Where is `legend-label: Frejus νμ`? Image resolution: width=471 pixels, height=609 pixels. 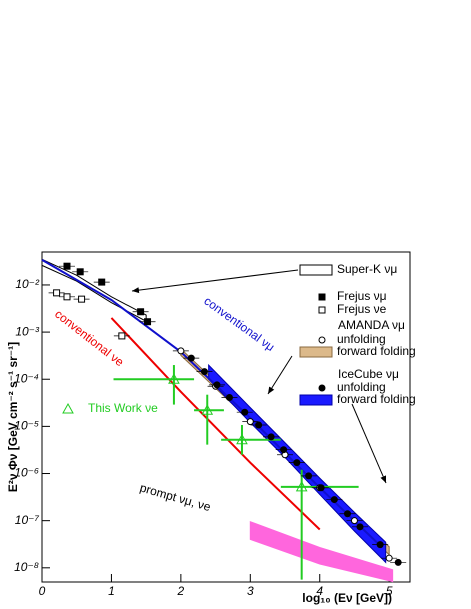
legend-label: Frejus νμ is located at coordinates (362, 296).